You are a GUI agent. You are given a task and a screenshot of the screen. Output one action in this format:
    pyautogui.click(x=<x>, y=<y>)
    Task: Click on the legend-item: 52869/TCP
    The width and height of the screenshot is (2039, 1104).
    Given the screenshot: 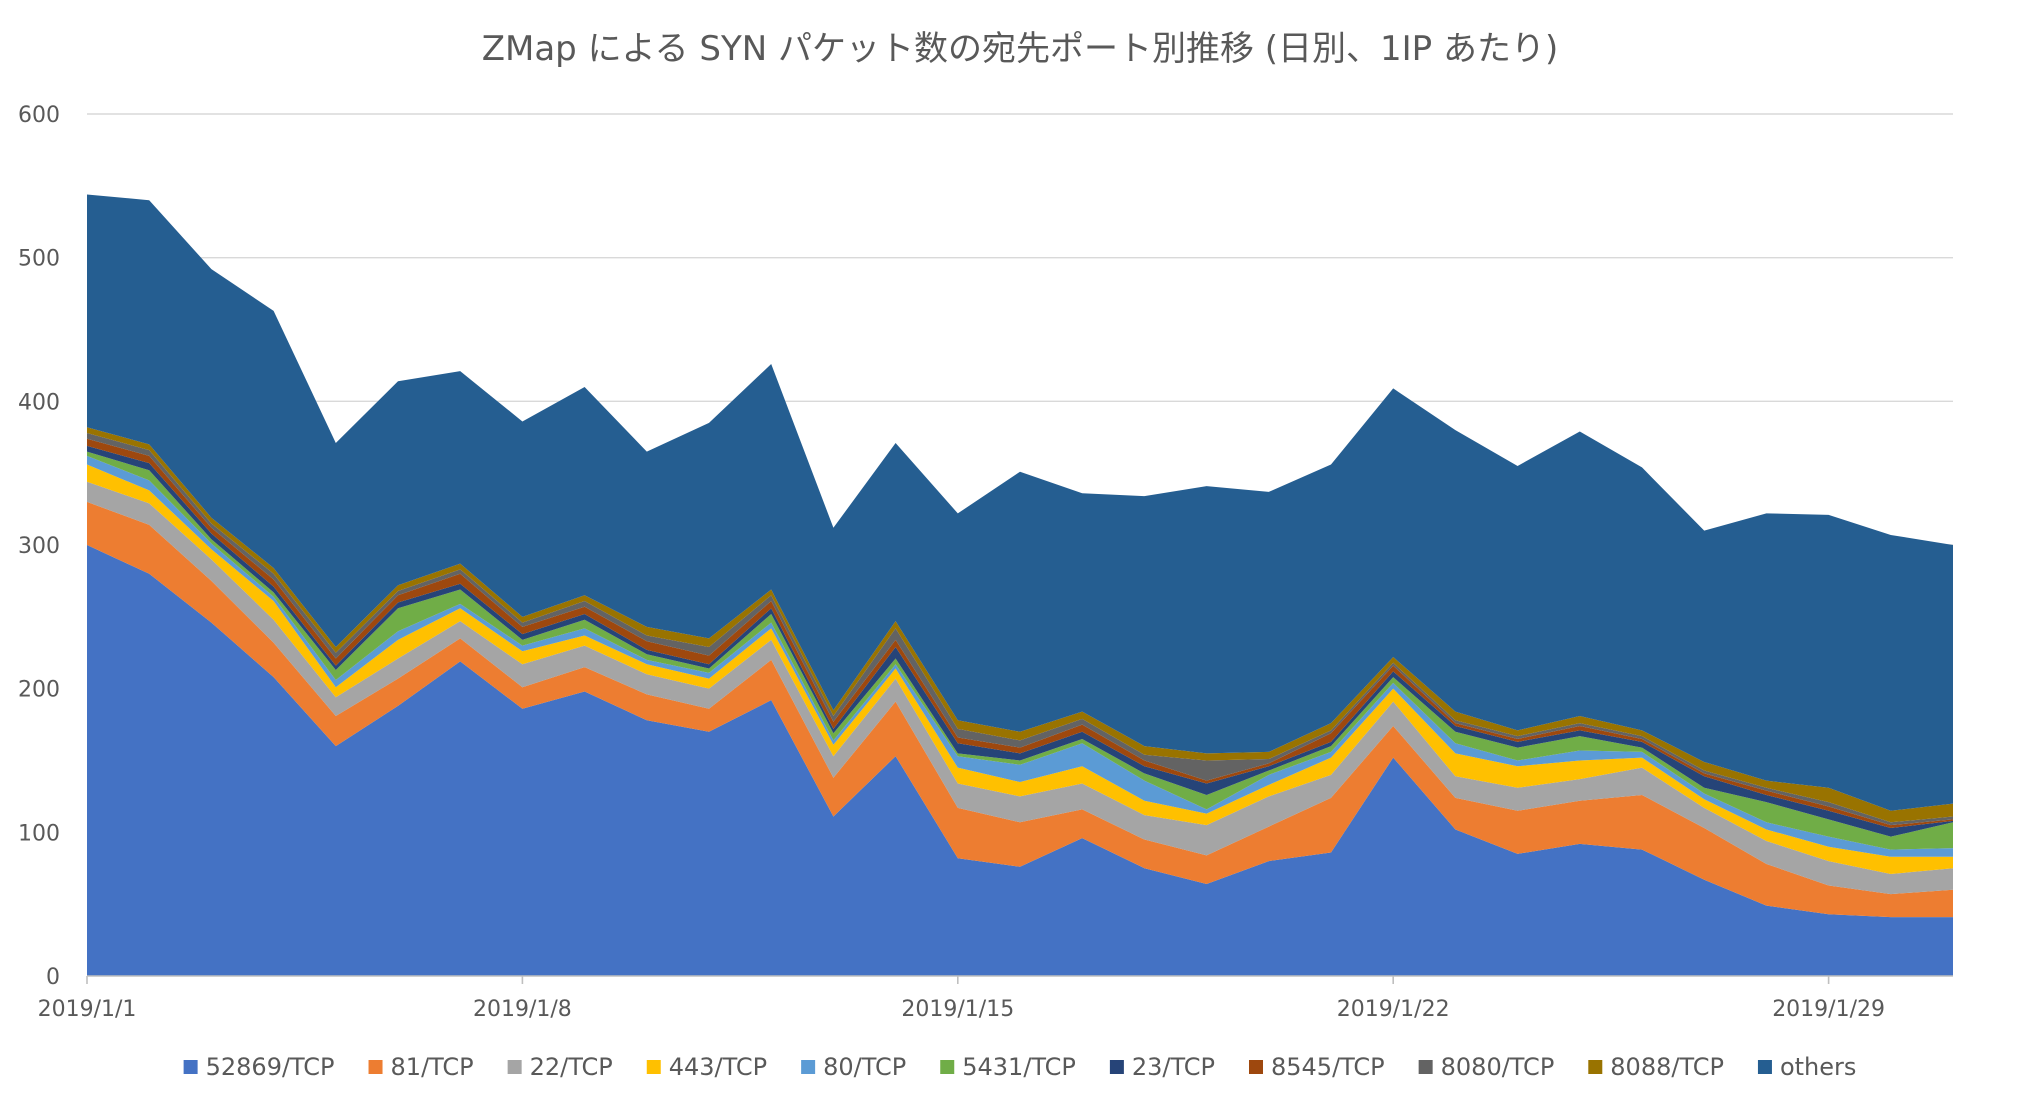 What is the action you would take?
    pyautogui.click(x=259, y=1067)
    